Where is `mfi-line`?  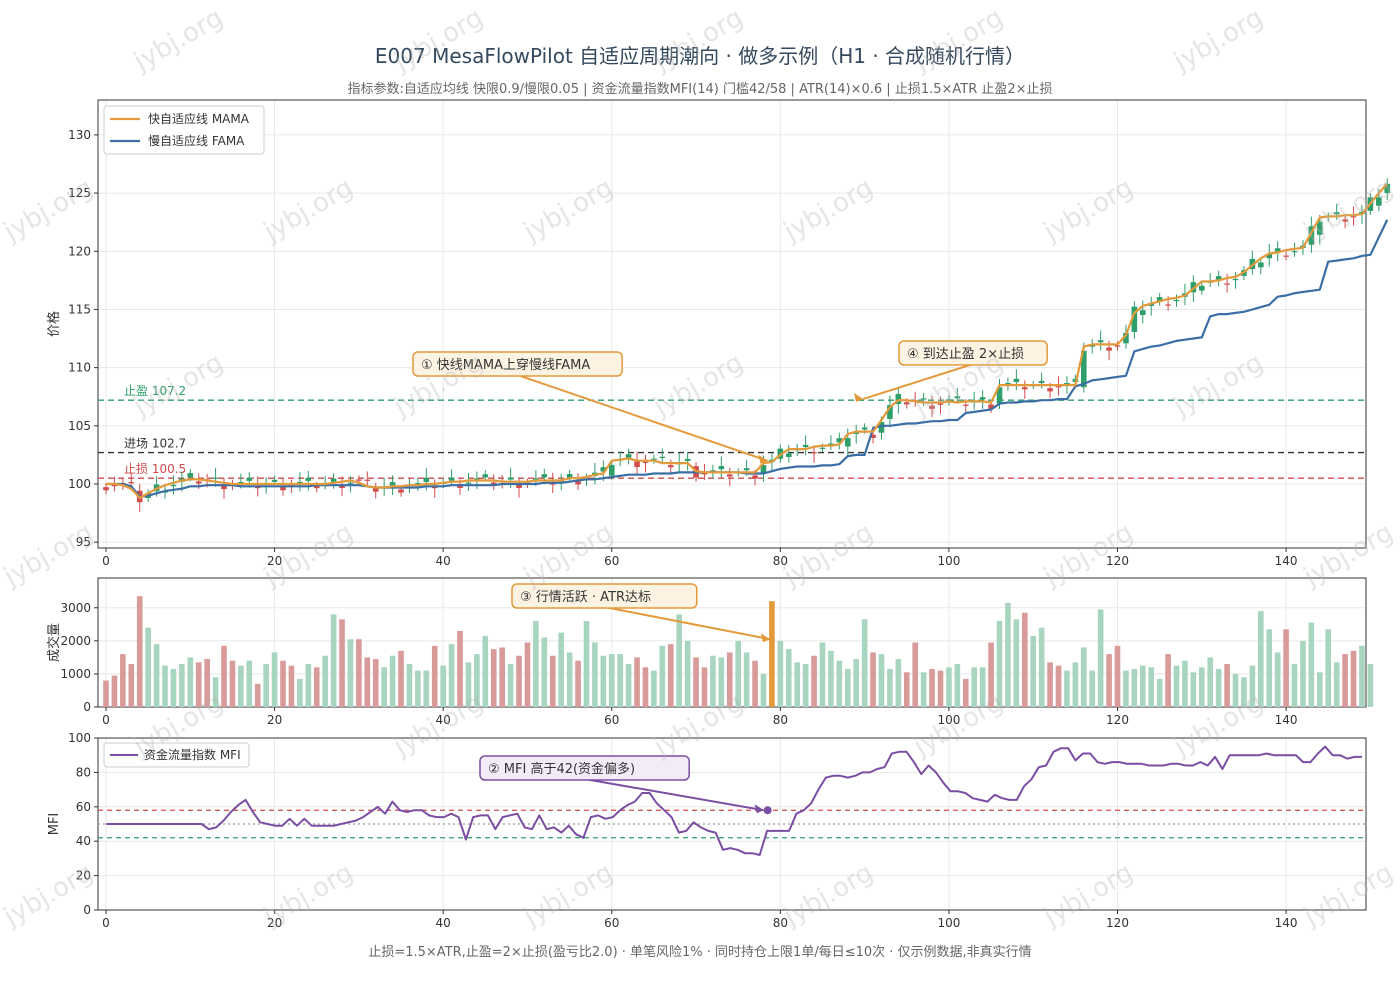
mfi-line is located at coordinates (734, 800).